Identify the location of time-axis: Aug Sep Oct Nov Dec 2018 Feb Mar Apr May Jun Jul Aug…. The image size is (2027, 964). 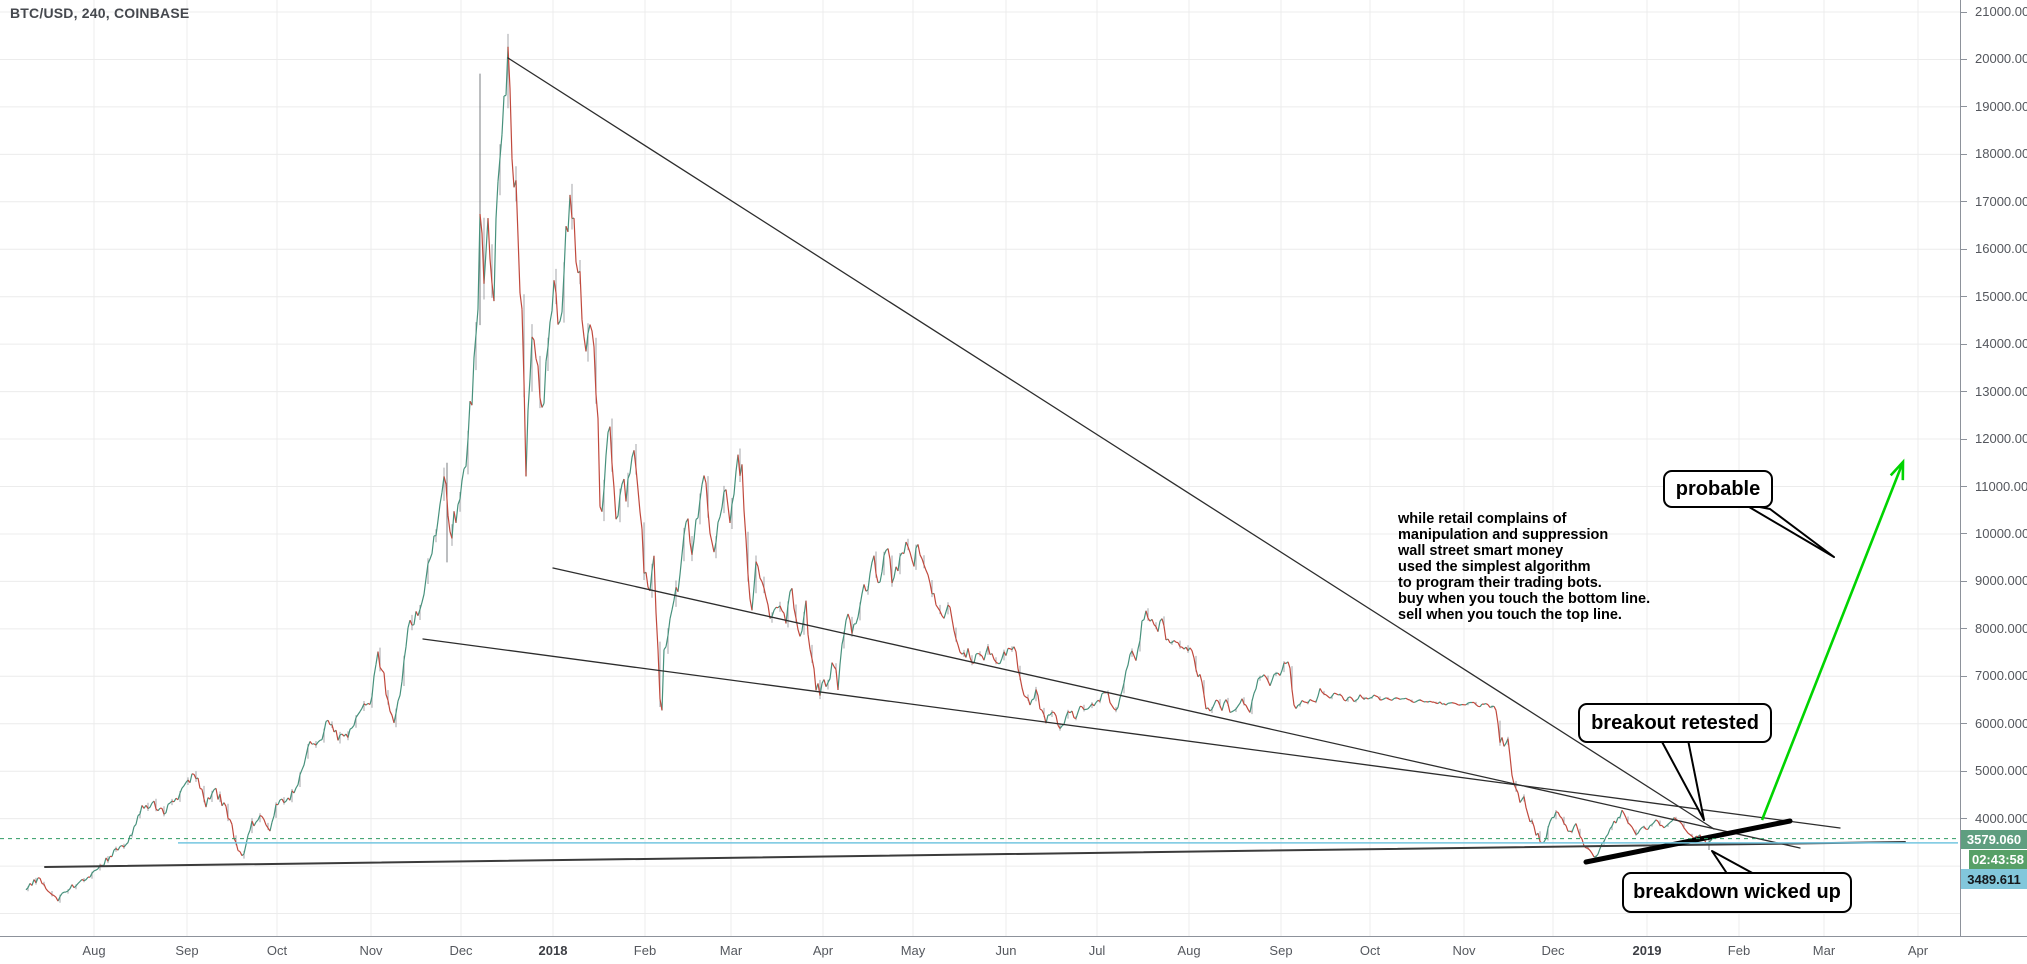
(1013, 950).